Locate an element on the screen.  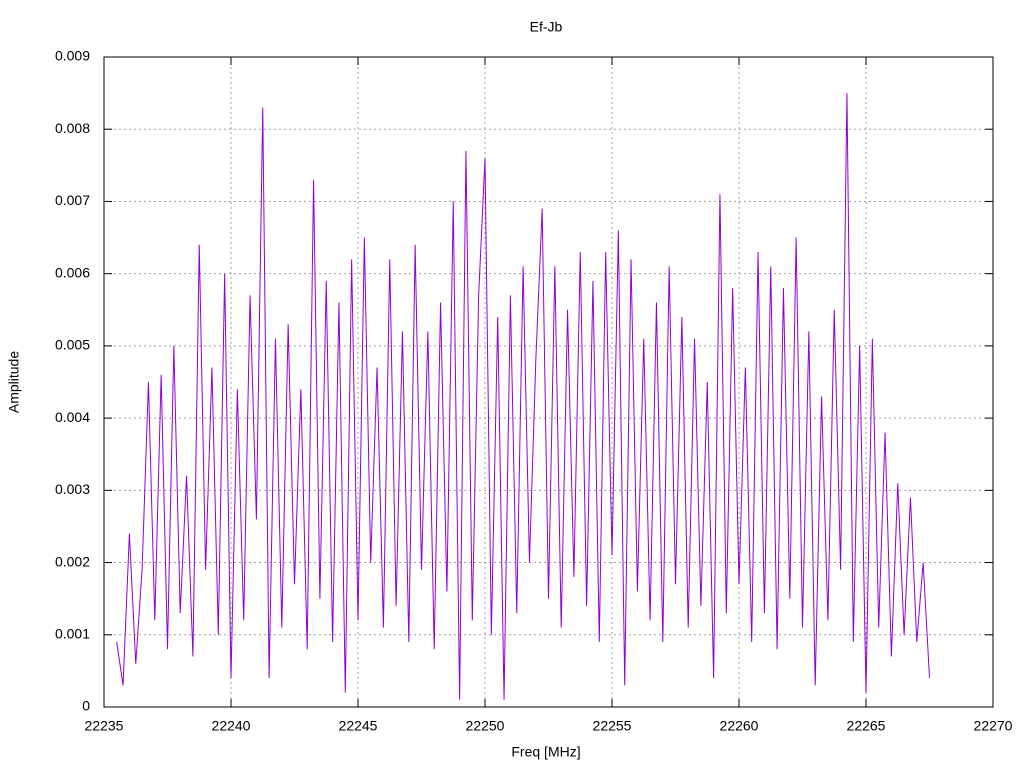
x-tick-label: 22265 is located at coordinates (866, 726).